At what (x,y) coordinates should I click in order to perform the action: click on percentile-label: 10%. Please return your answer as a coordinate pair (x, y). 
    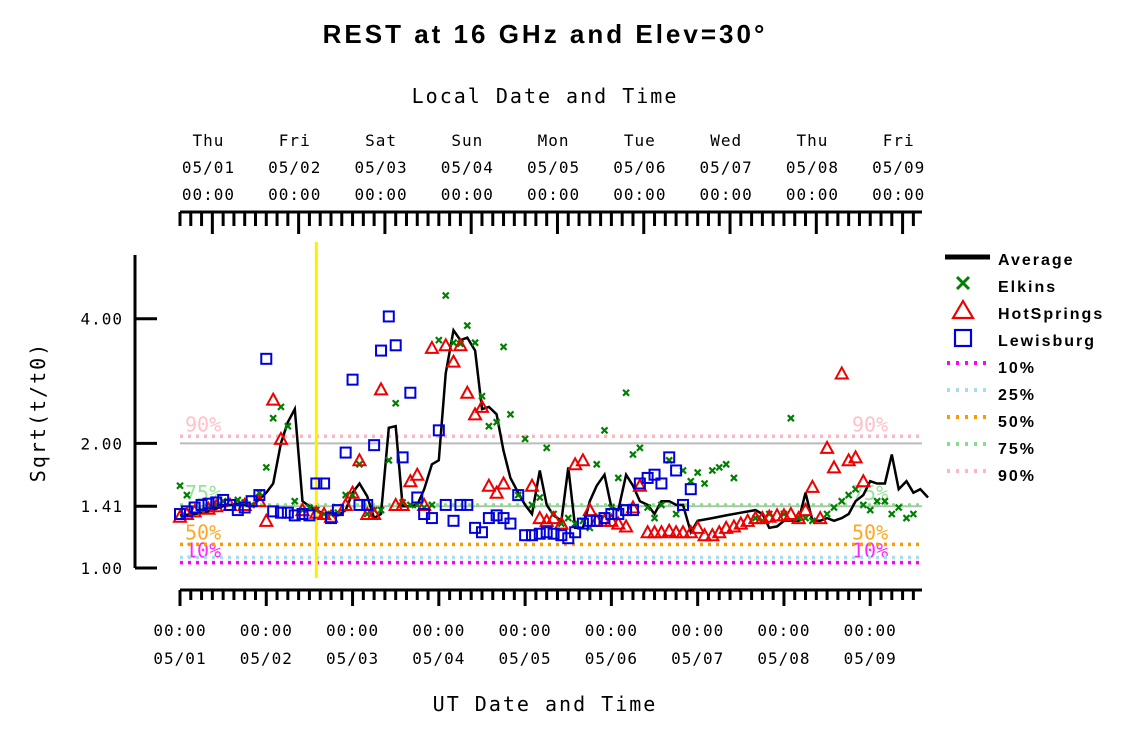
    Looking at the image, I should click on (203, 551).